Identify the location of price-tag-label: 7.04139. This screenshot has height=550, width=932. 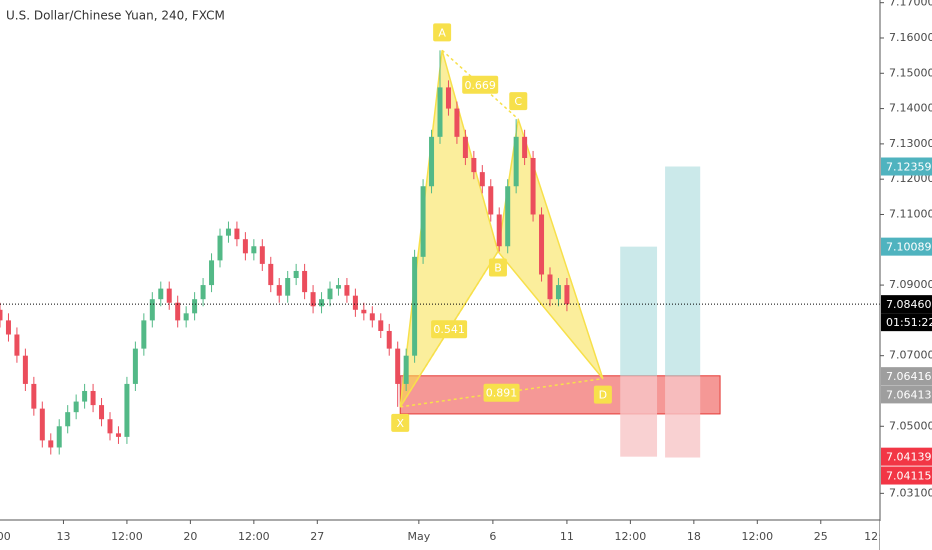
(909, 457).